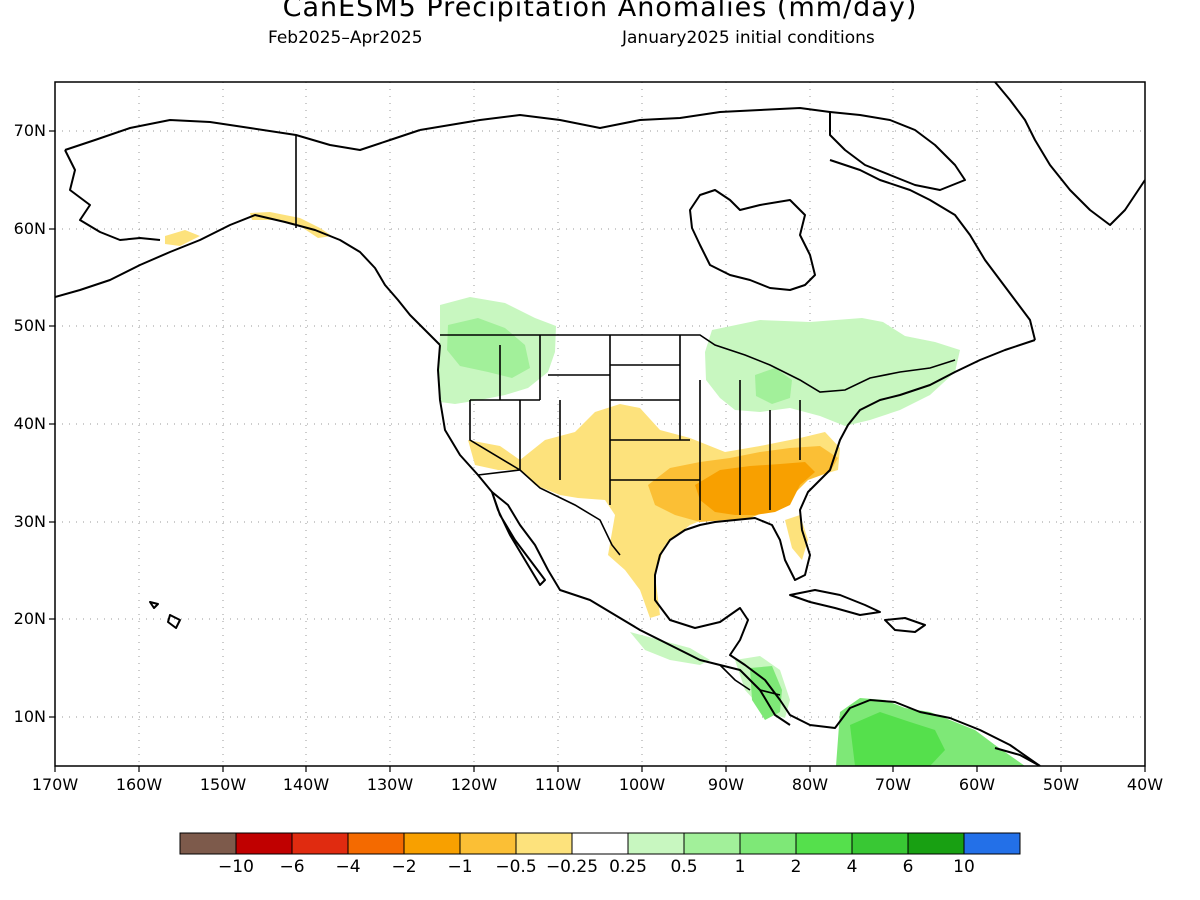 The height and width of the screenshot is (900, 1200). What do you see at coordinates (29, 618) in the screenshot?
I see `lat-label: 20N` at bounding box center [29, 618].